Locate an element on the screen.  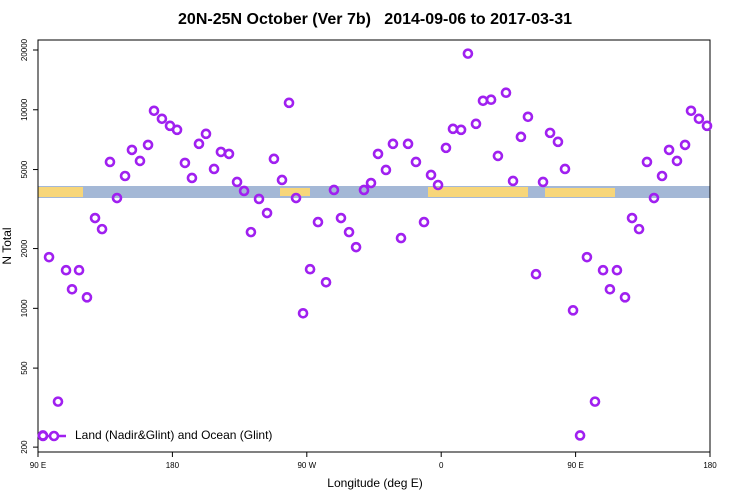
x-axis-label: Longitude (deg E) is located at coordinates (374, 483).